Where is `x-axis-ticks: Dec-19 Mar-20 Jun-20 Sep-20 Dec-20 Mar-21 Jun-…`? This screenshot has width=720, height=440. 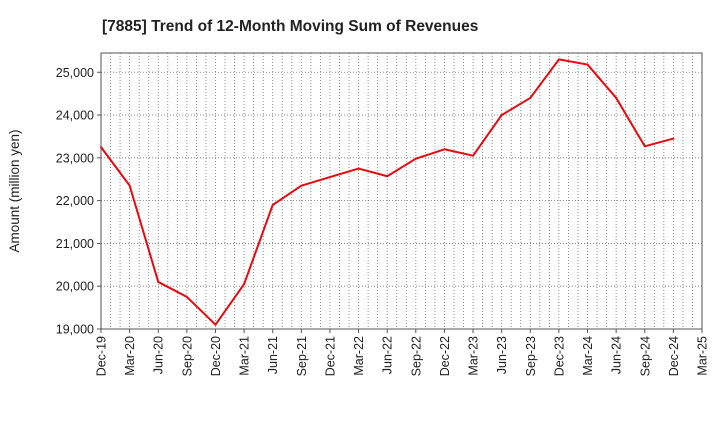 x-axis-ticks: Dec-19 Mar-20 Jun-20 Sep-20 Dec-20 Mar-21 Jun-… is located at coordinates (402, 352).